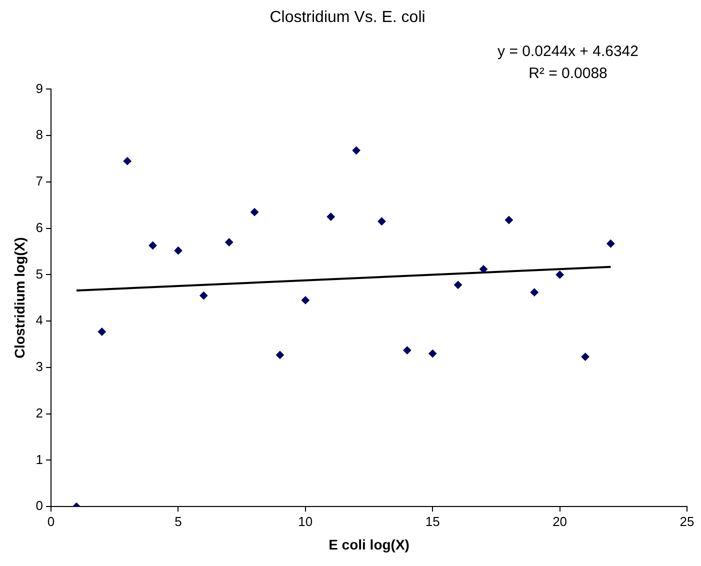  Describe the element at coordinates (40, 134) in the screenshot. I see `y-tick-label: 8` at that location.